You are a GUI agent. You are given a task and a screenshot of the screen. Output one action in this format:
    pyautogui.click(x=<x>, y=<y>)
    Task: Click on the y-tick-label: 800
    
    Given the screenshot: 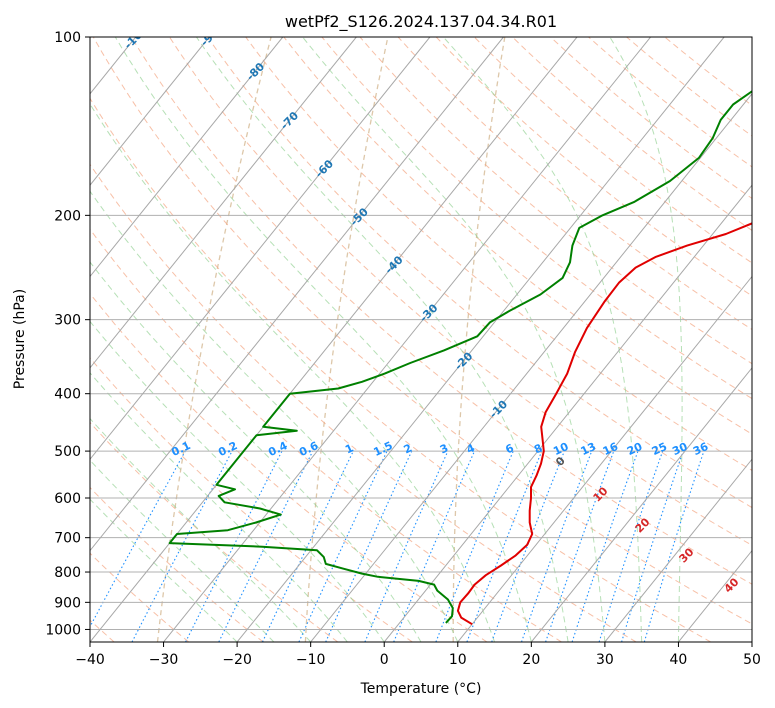 What is the action you would take?
    pyautogui.click(x=67, y=573)
    